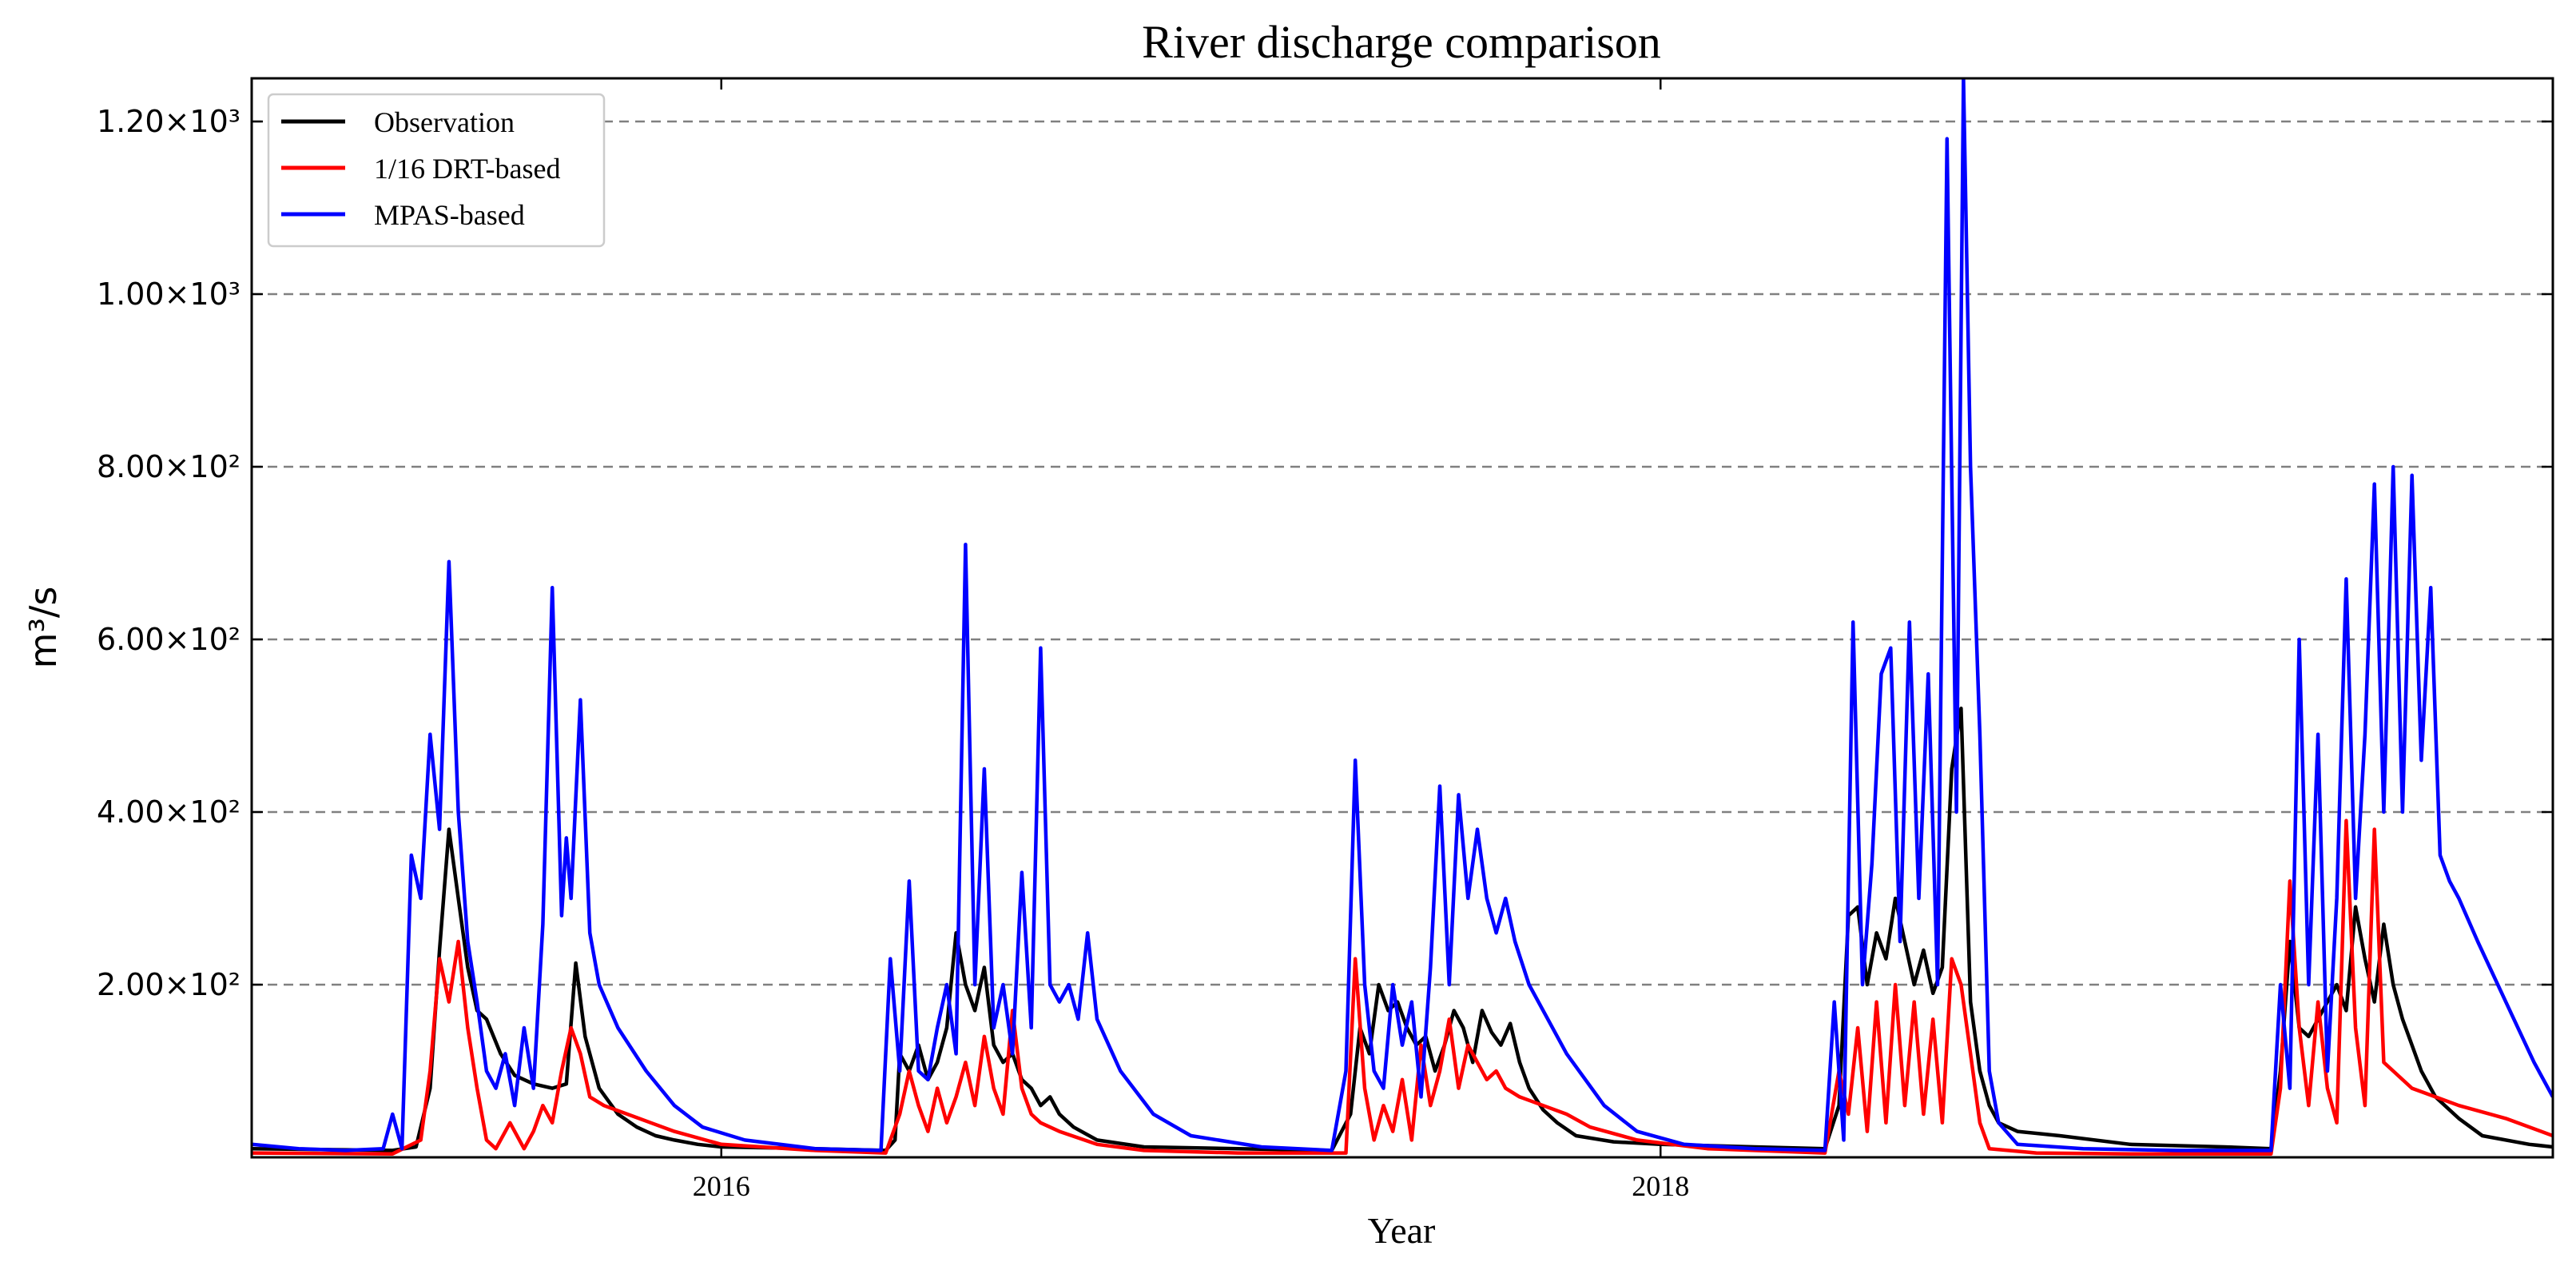 The image size is (2576, 1274). Describe the element at coordinates (169, 467) in the screenshot. I see `y-tick-label: 8.00×10²` at that location.